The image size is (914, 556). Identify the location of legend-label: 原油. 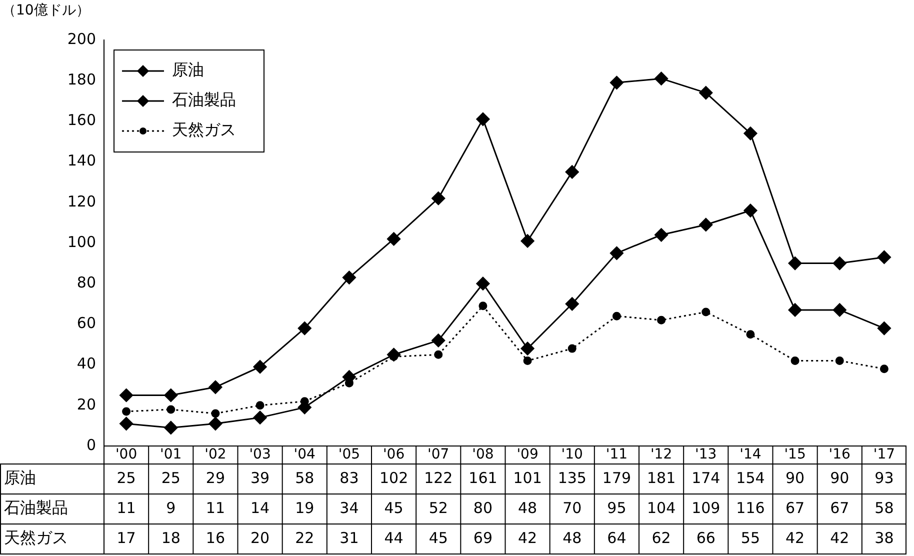
(188, 70).